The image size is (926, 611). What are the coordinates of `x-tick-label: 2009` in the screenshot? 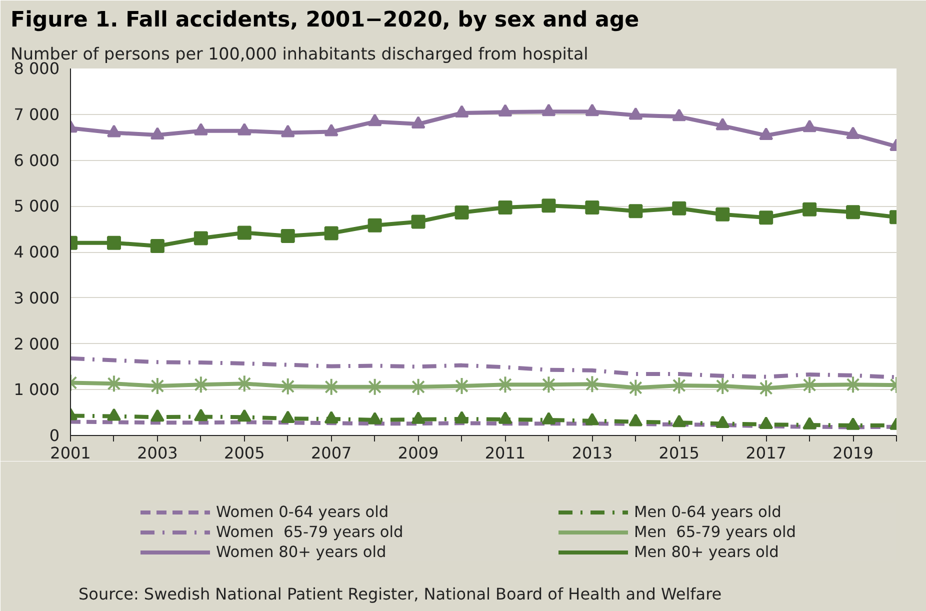 It's located at (418, 453).